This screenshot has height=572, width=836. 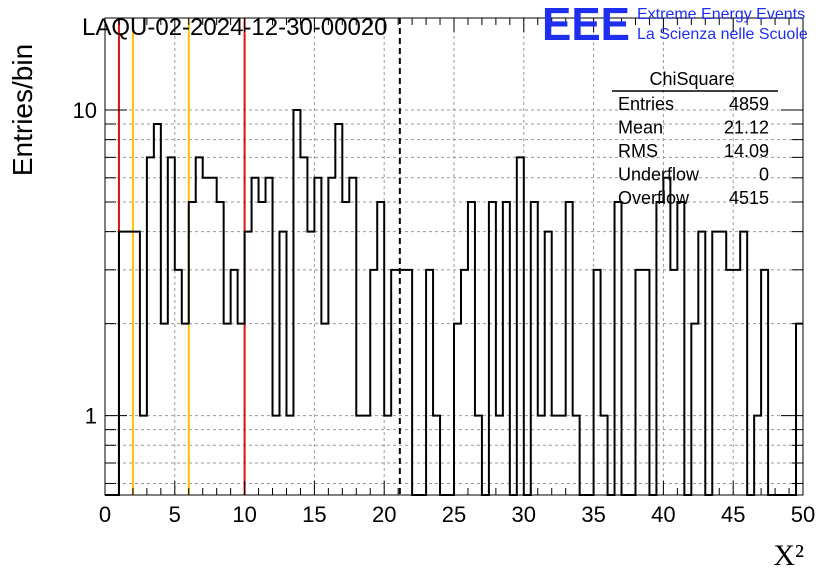 I want to click on stats-value: 0, so click(x=764, y=175).